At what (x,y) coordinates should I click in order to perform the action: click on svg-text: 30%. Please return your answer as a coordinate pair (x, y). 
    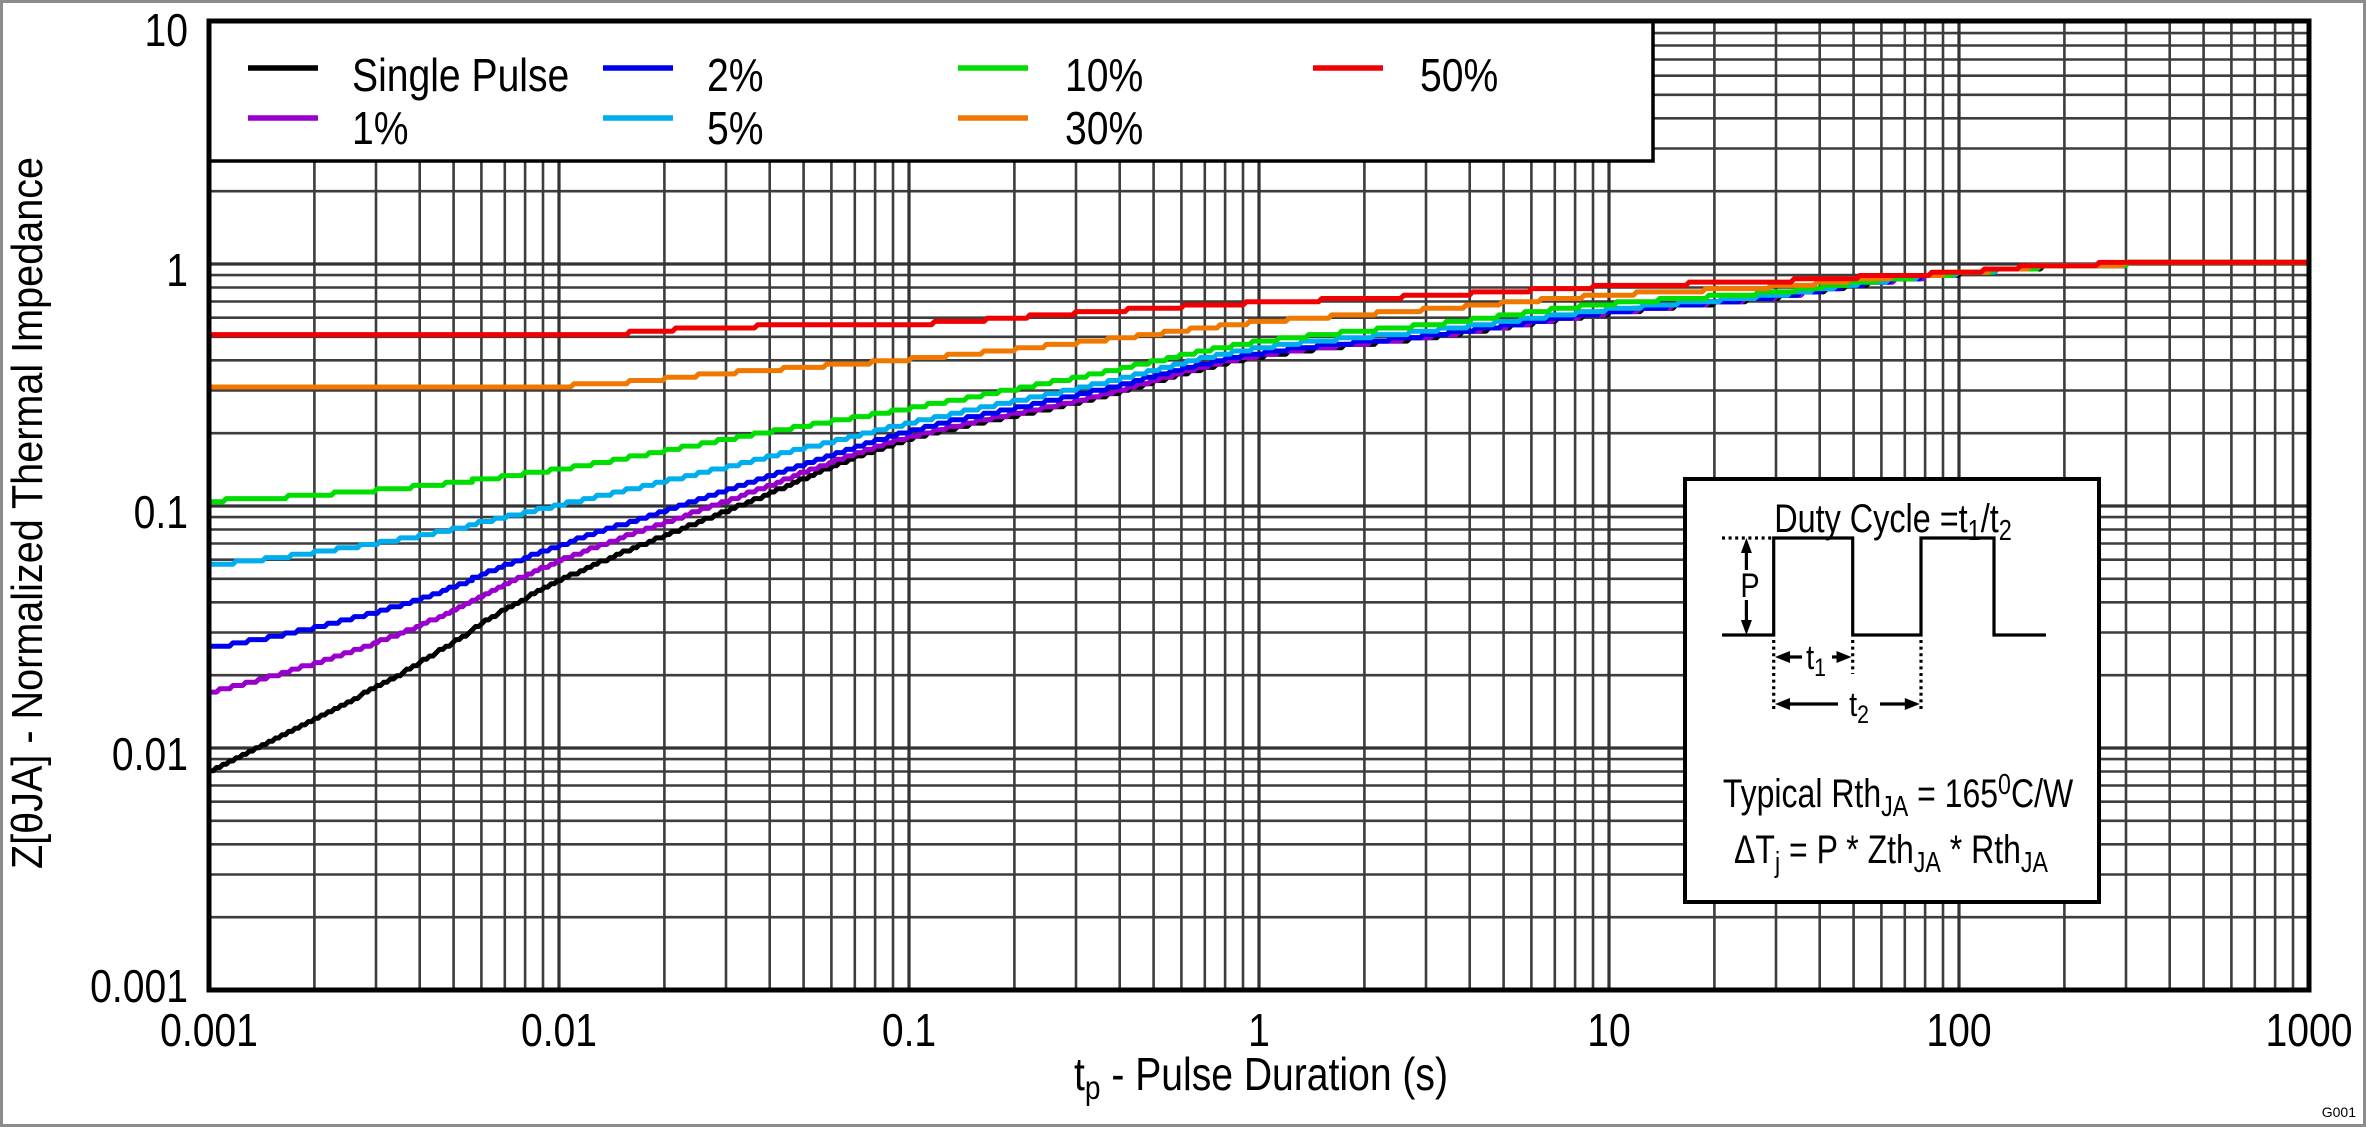
    Looking at the image, I should click on (1104, 129).